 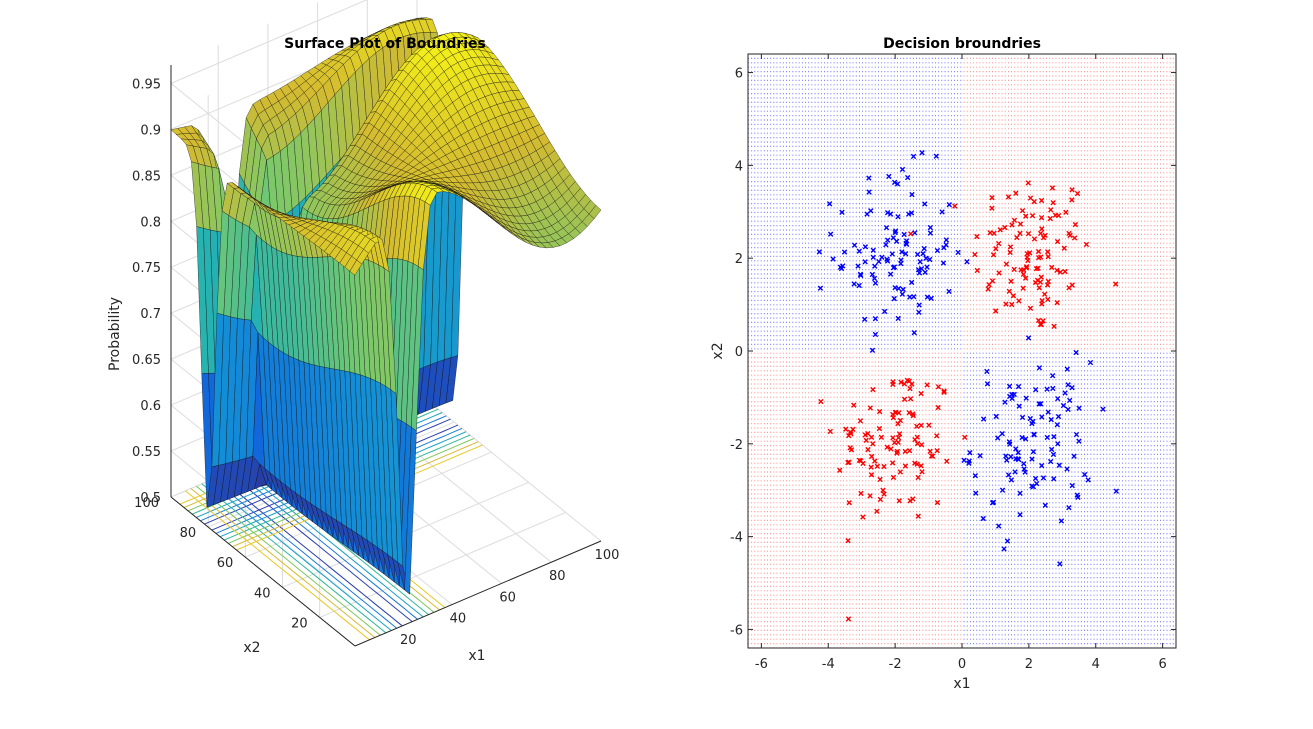 What do you see at coordinates (146, 360) in the screenshot?
I see `surface-z-tick-label: 0.65` at bounding box center [146, 360].